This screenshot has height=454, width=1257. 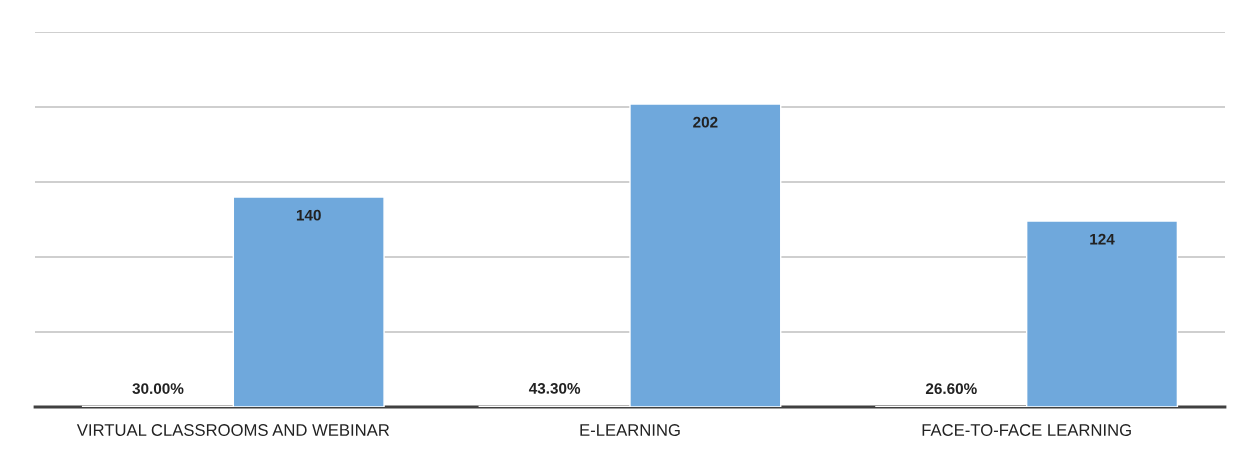 I want to click on data-label: 140, so click(x=308, y=215).